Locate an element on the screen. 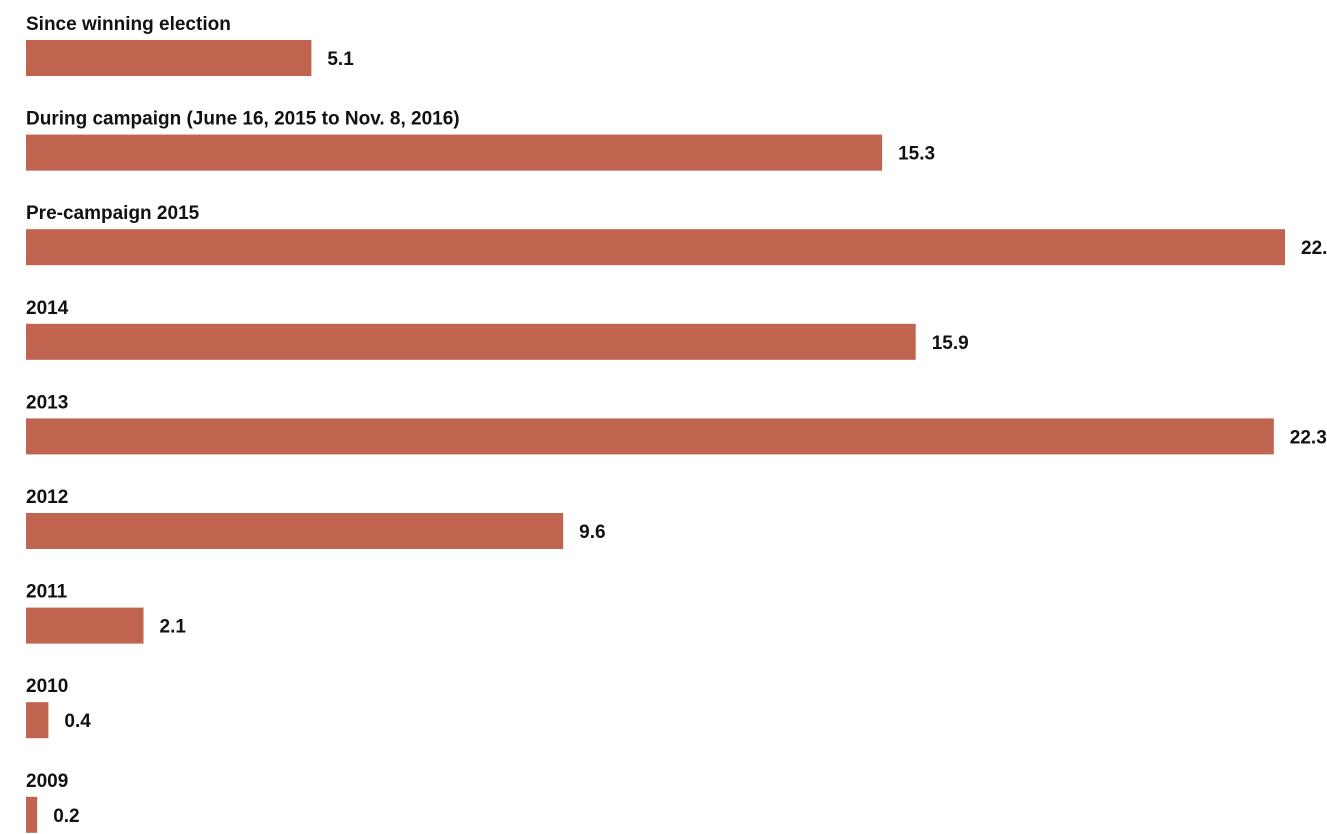 The width and height of the screenshot is (1327, 834). category-label: Pre-campaign 2015 is located at coordinates (113, 213).